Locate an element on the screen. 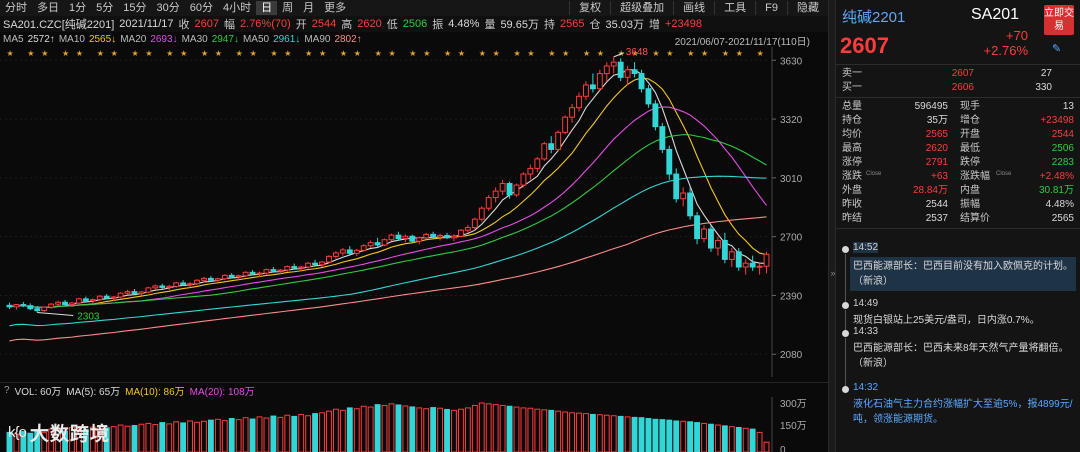 This screenshot has height=452, width=1080. chg-key: 幅 is located at coordinates (230, 25).